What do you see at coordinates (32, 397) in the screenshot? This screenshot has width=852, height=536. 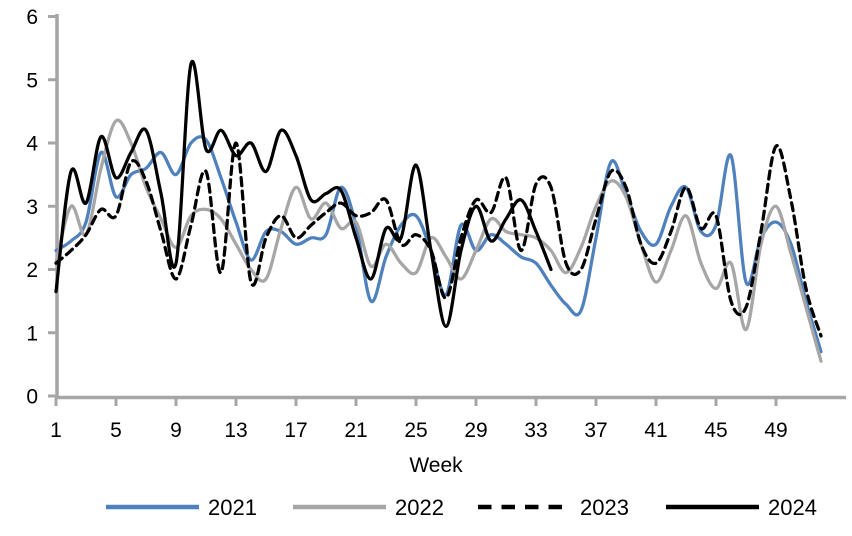 I see `y-tick-label-0: 0` at bounding box center [32, 397].